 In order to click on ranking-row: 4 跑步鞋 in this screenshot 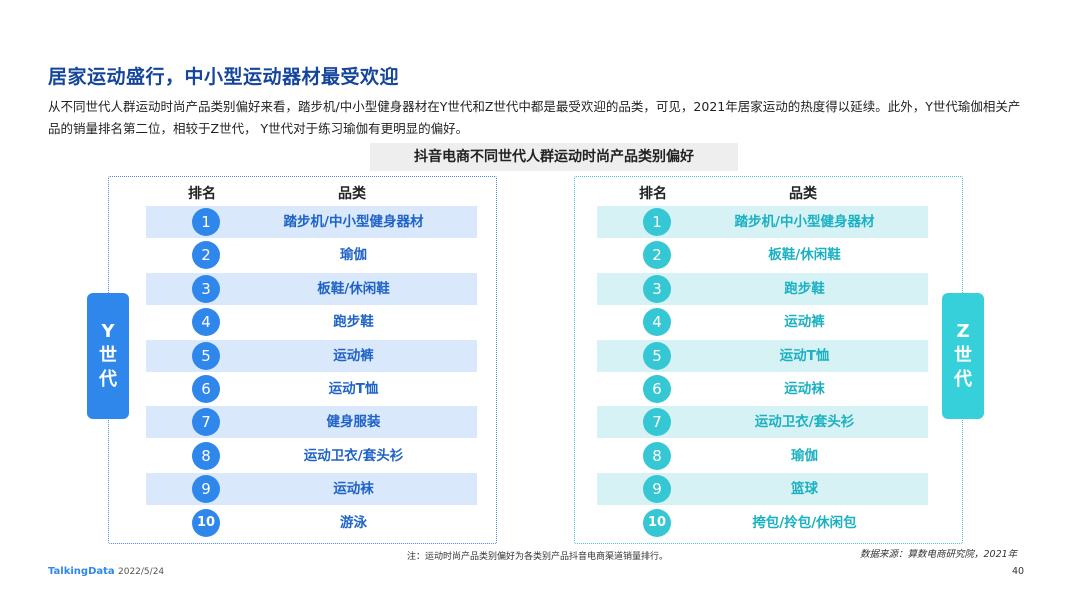, I will do `click(311, 322)`.